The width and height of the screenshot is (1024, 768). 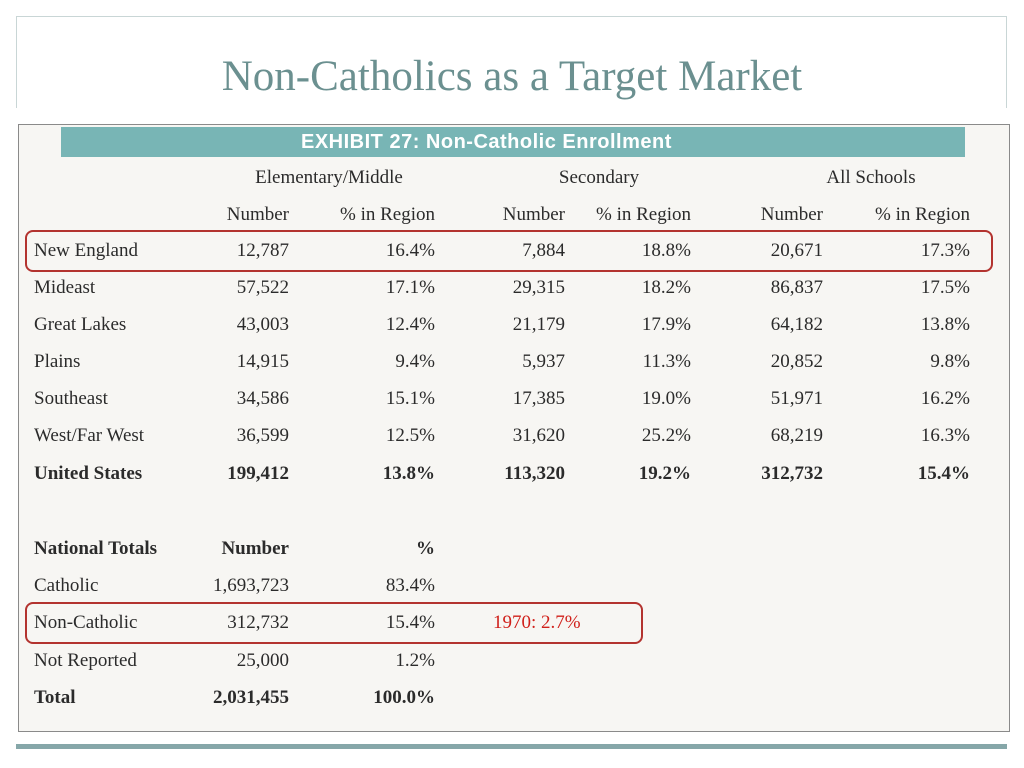 What do you see at coordinates (945, 435) in the screenshot?
I see `all-pct: 16.3%` at bounding box center [945, 435].